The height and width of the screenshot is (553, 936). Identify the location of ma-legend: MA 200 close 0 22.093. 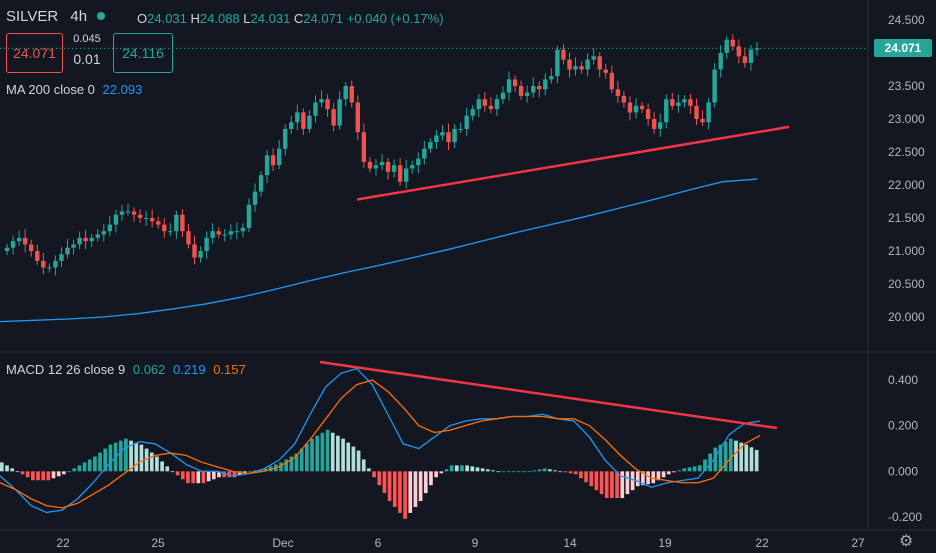
(74, 89).